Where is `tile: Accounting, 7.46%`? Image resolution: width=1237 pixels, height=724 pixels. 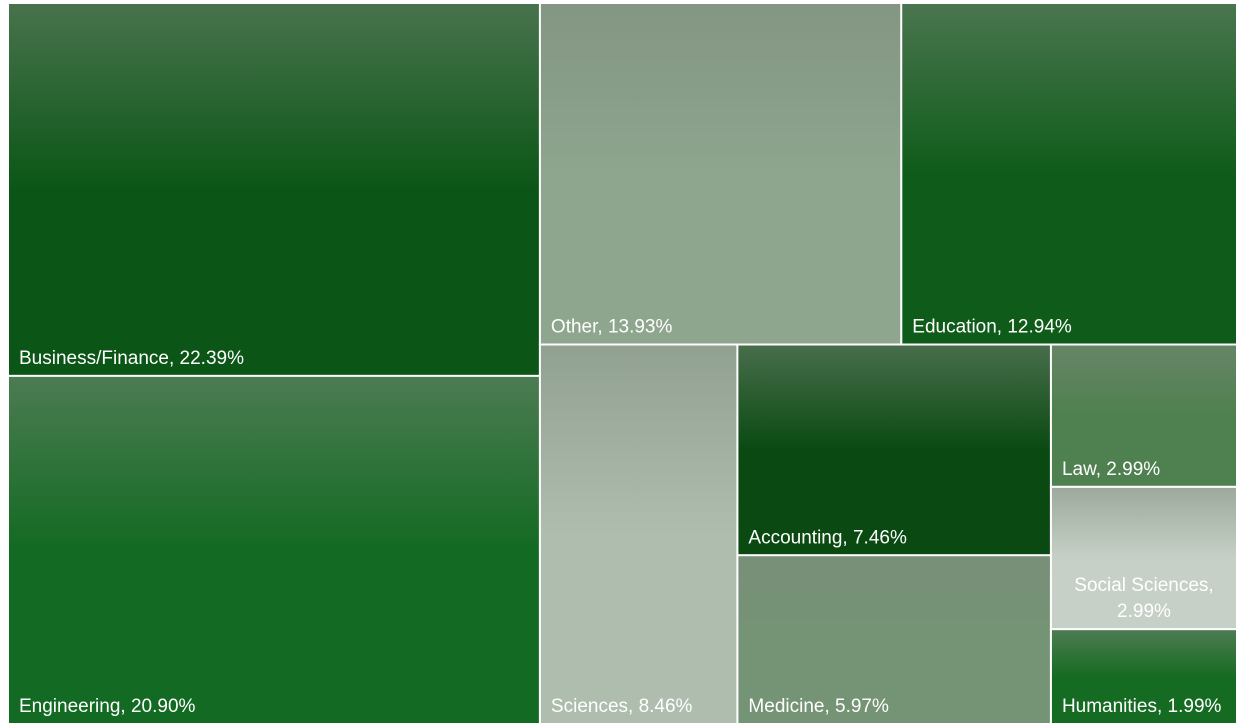 tile: Accounting, 7.46% is located at coordinates (894, 450).